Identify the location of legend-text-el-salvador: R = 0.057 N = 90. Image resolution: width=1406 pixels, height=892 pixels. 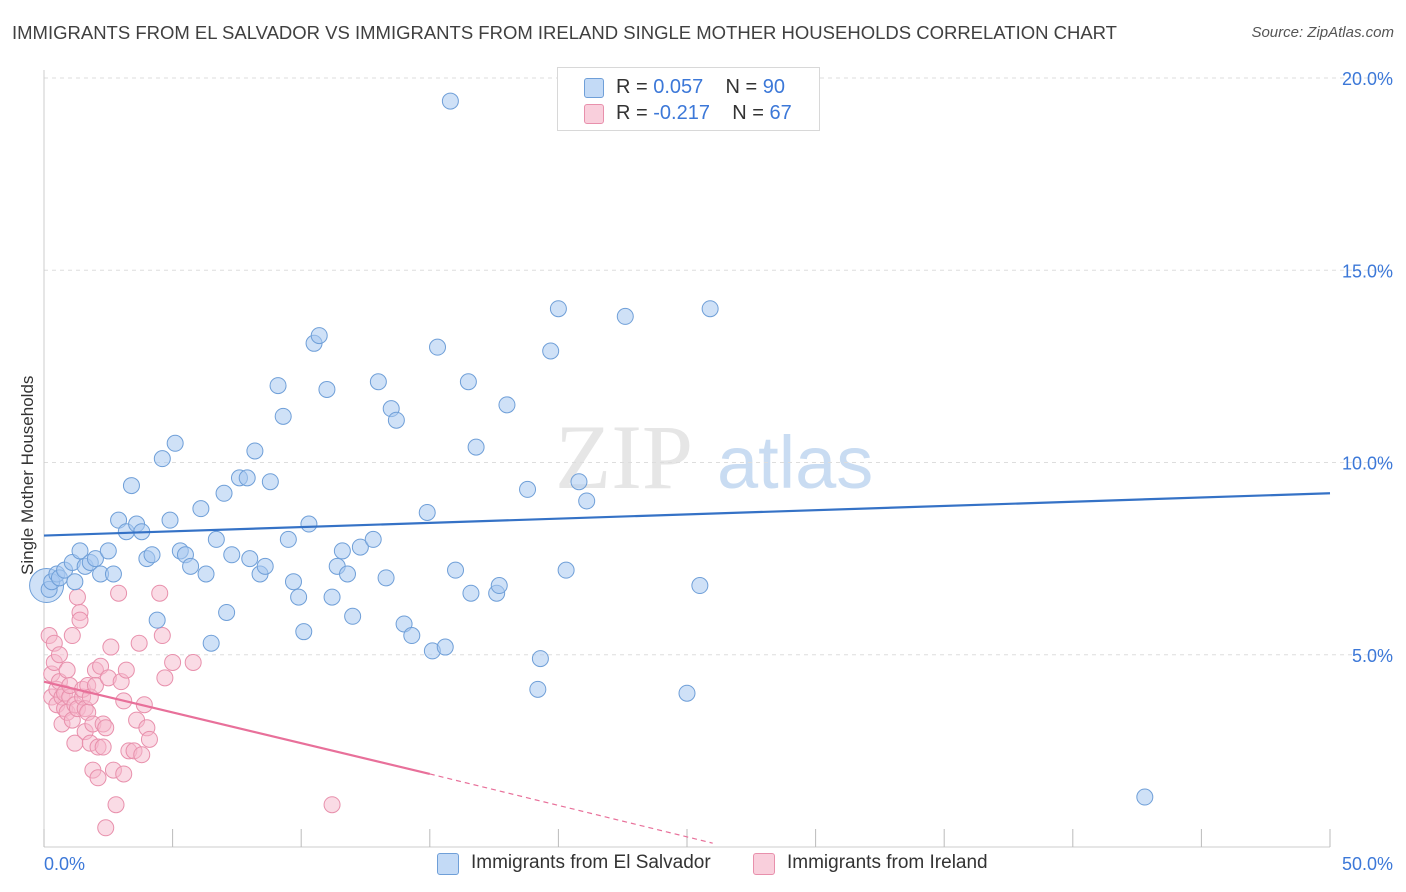
(700, 87).